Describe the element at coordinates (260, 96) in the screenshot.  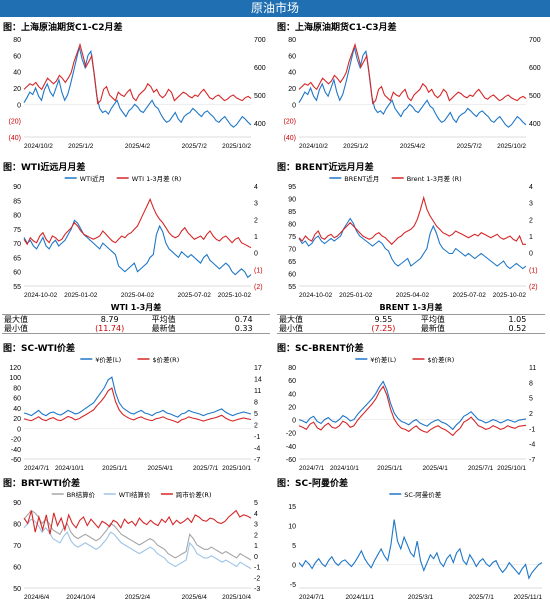
I see `y-right-tick-label: 500` at that location.